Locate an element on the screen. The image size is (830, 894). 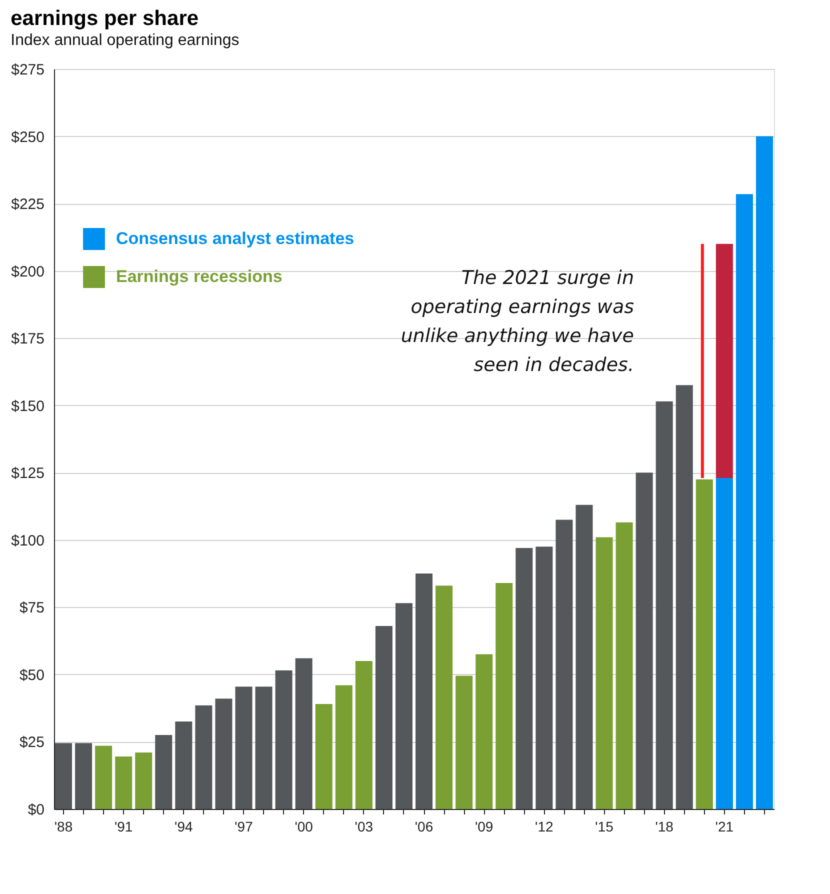
y-tick-label: $75 is located at coordinates (31, 608).